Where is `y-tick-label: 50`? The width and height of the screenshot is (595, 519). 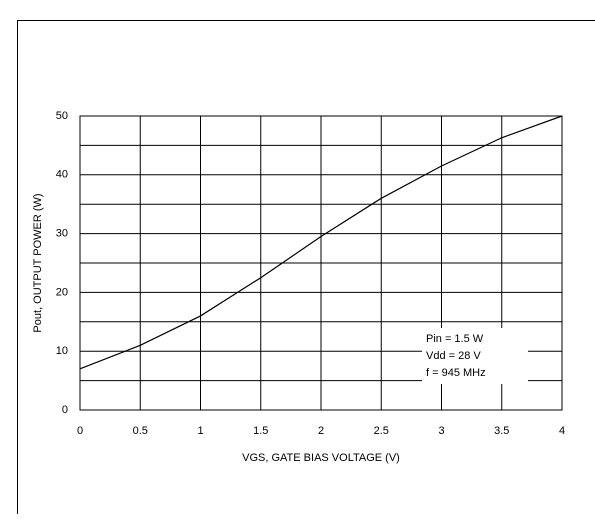
y-tick-label: 50 is located at coordinates (62, 116).